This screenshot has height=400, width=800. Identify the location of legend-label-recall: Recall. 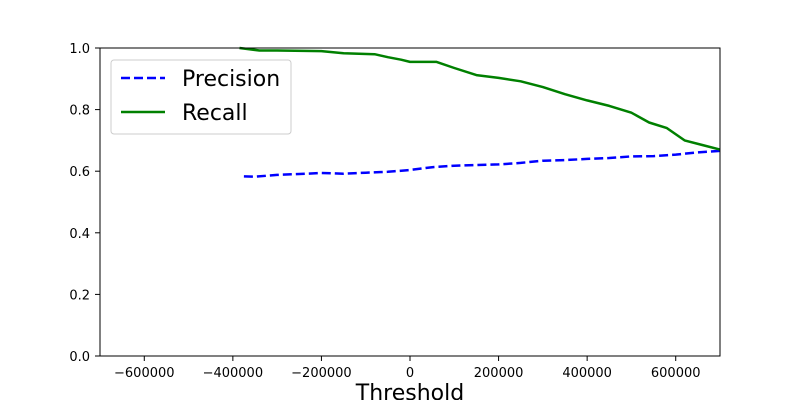
(215, 113).